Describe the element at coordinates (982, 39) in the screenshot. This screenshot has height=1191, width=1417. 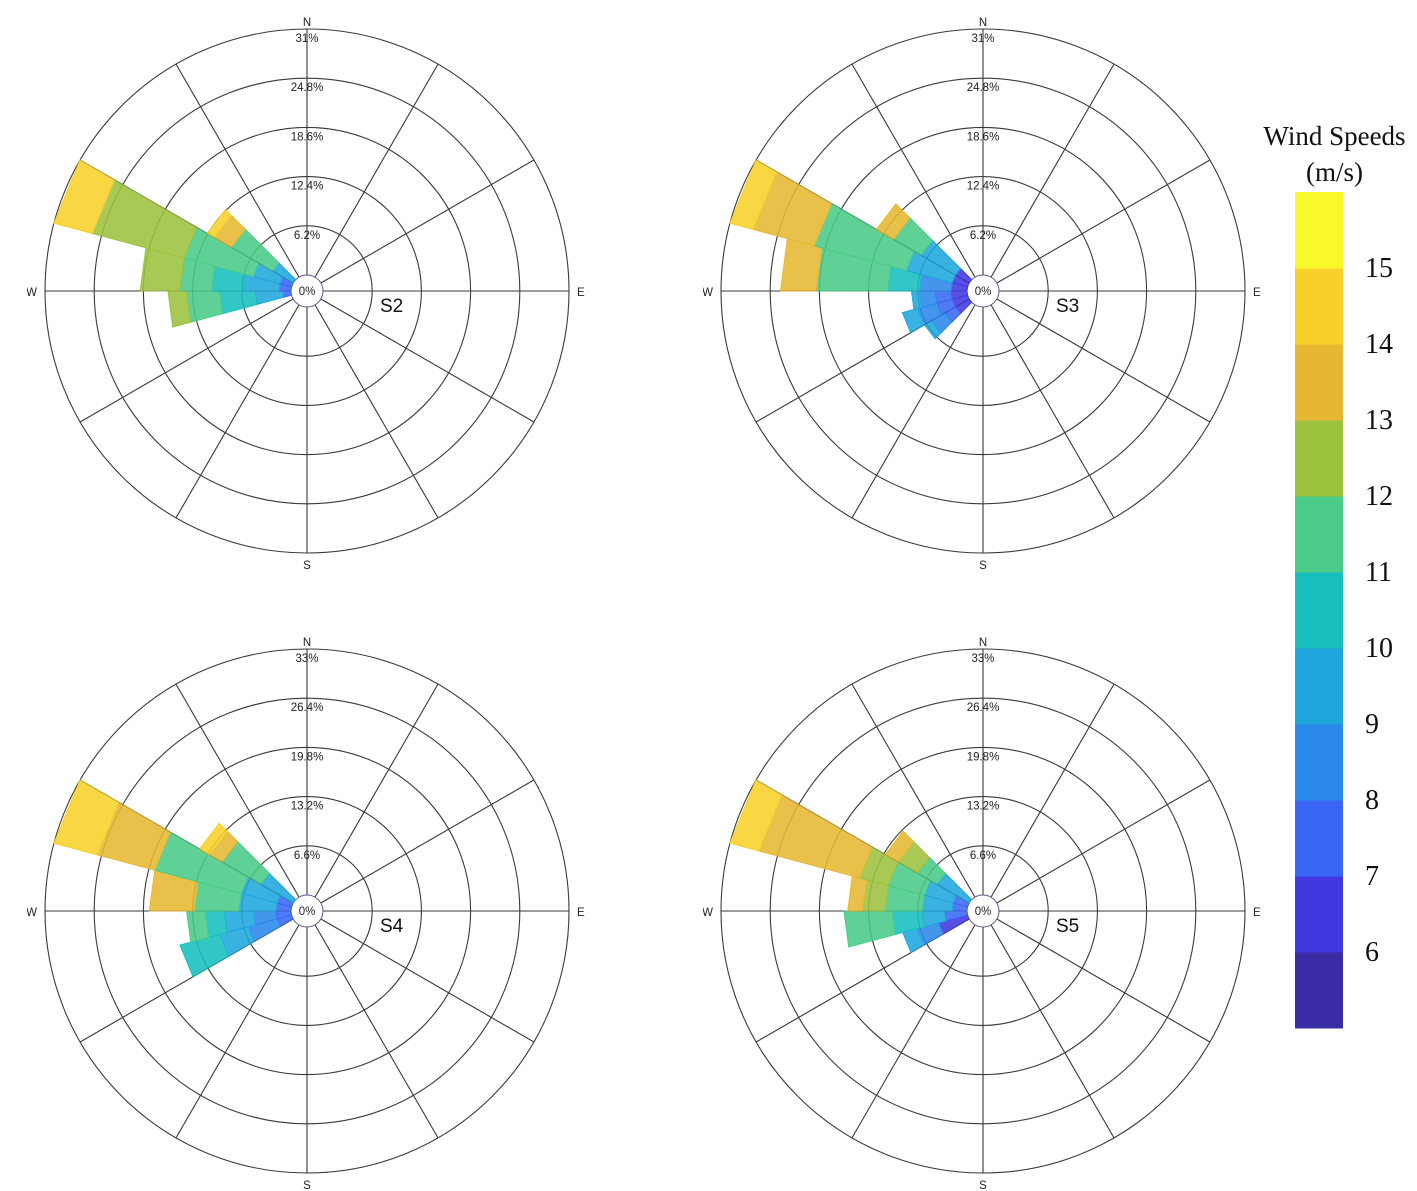
I see `rose-tick-label: 31%` at that location.